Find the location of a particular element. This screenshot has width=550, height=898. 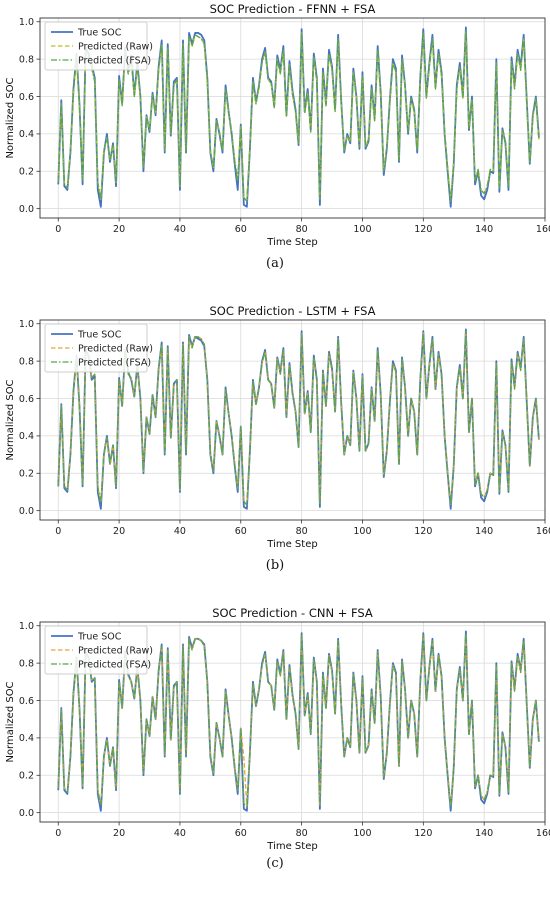

figure-caption-b: (b) is located at coordinates (275, 565).